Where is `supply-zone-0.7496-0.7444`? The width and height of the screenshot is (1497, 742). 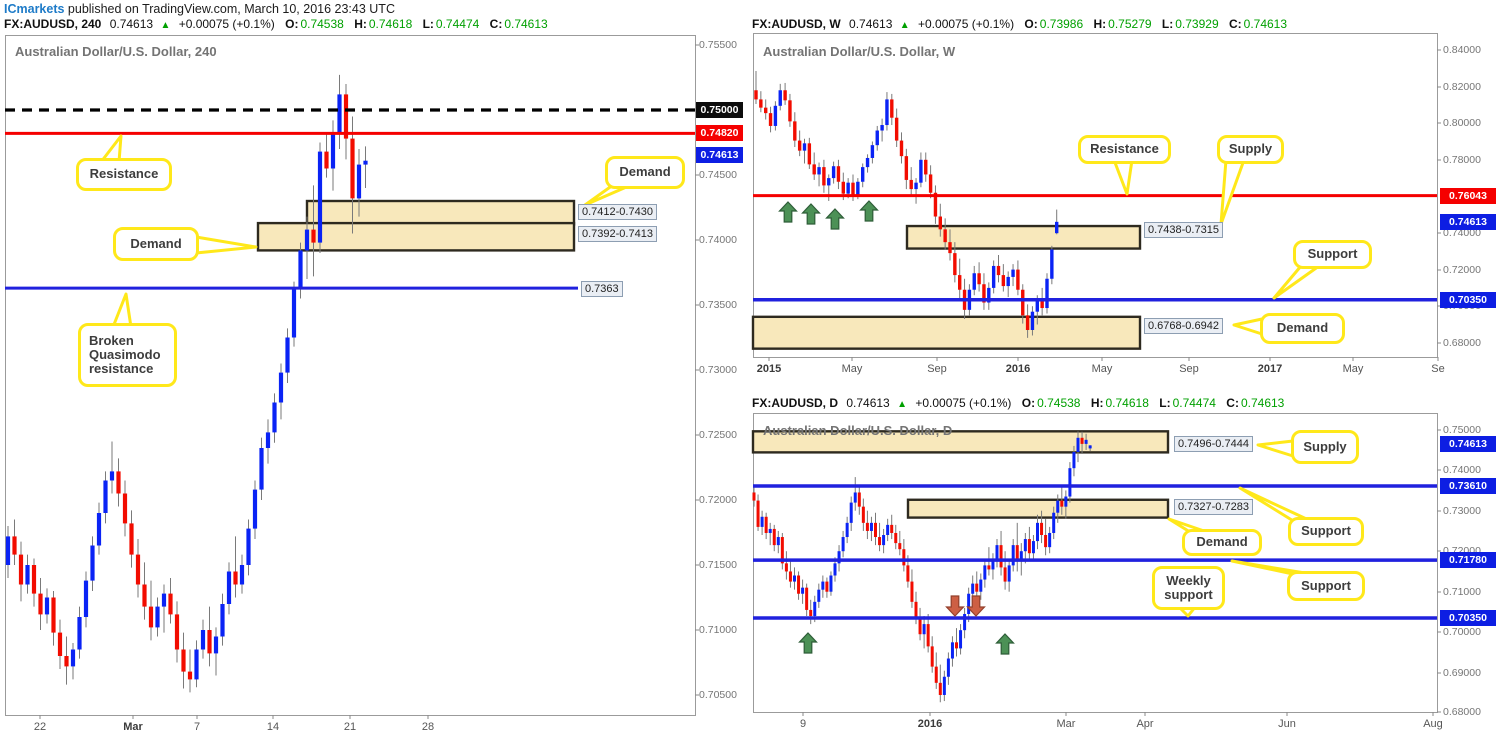
supply-zone-0.7496-0.7444 is located at coordinates (960, 442).